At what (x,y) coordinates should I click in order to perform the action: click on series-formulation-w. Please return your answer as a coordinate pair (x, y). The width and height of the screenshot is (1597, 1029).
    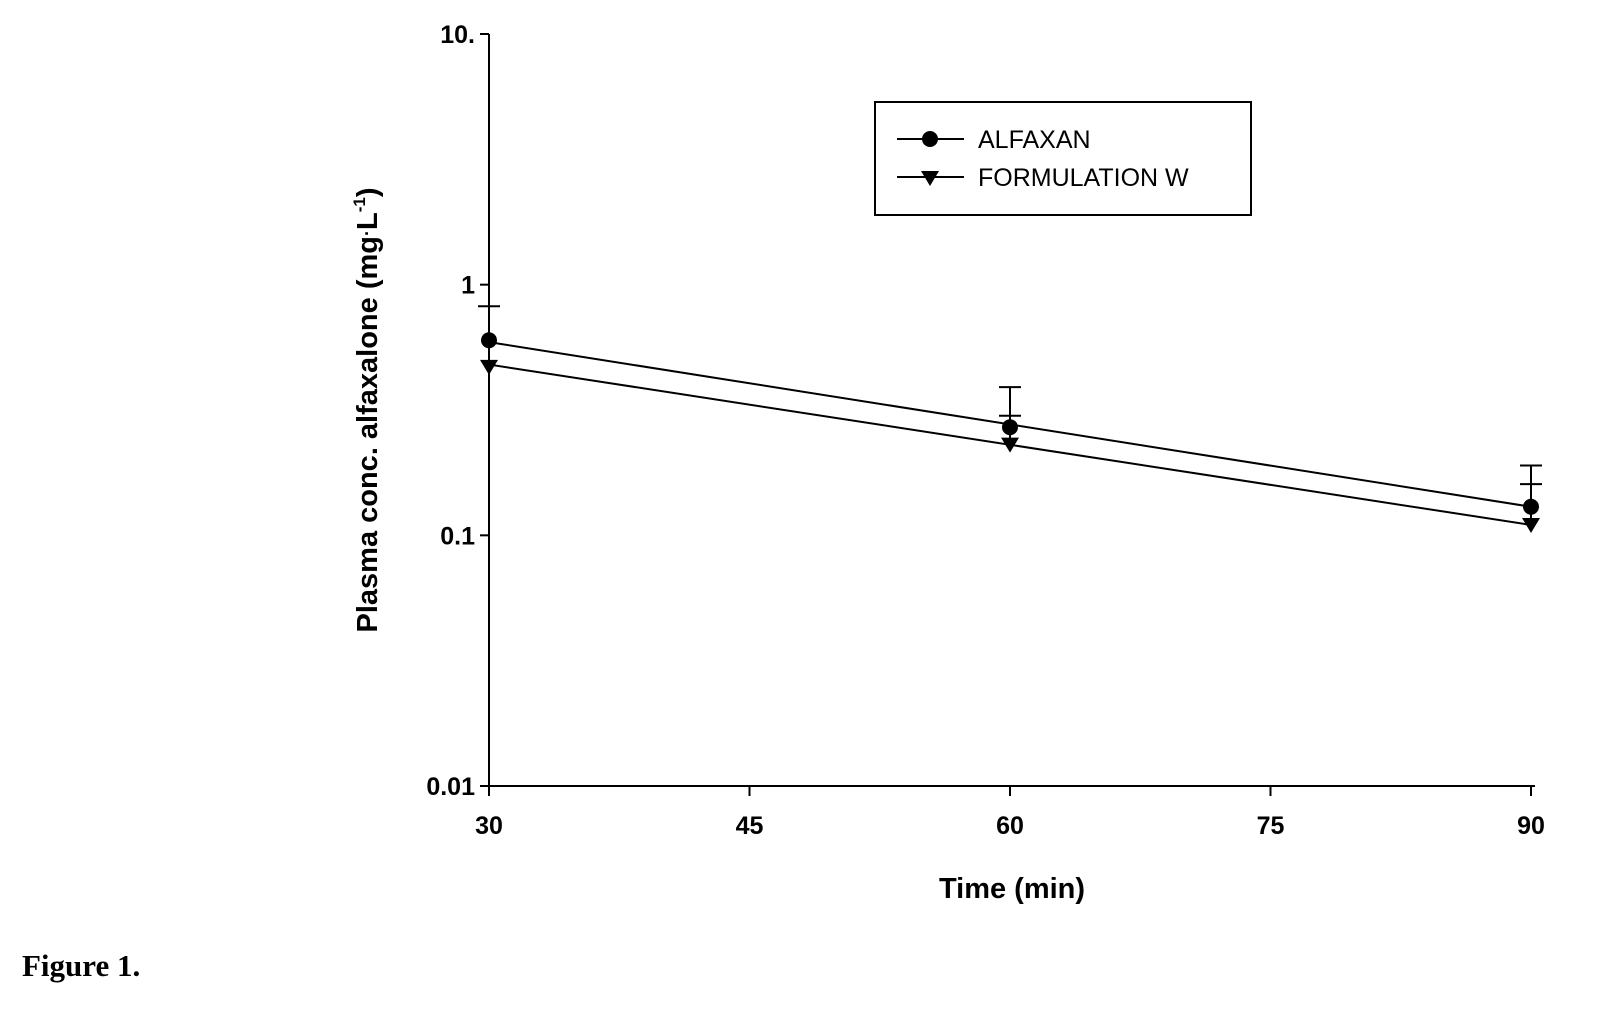
    Looking at the image, I should click on (1011, 446).